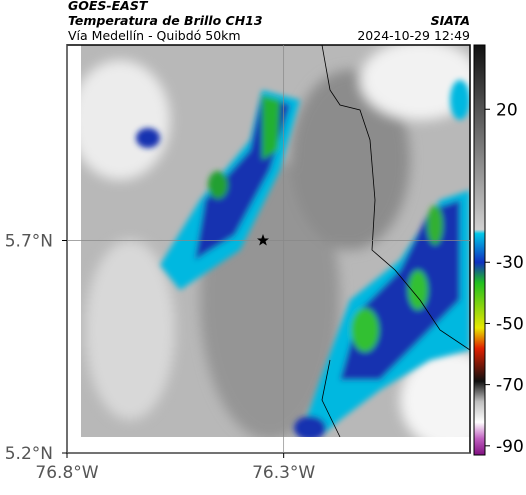 This screenshot has height=495, width=526. Describe the element at coordinates (510, 324) in the screenshot. I see `colorbar-tick-label: -50` at that location.